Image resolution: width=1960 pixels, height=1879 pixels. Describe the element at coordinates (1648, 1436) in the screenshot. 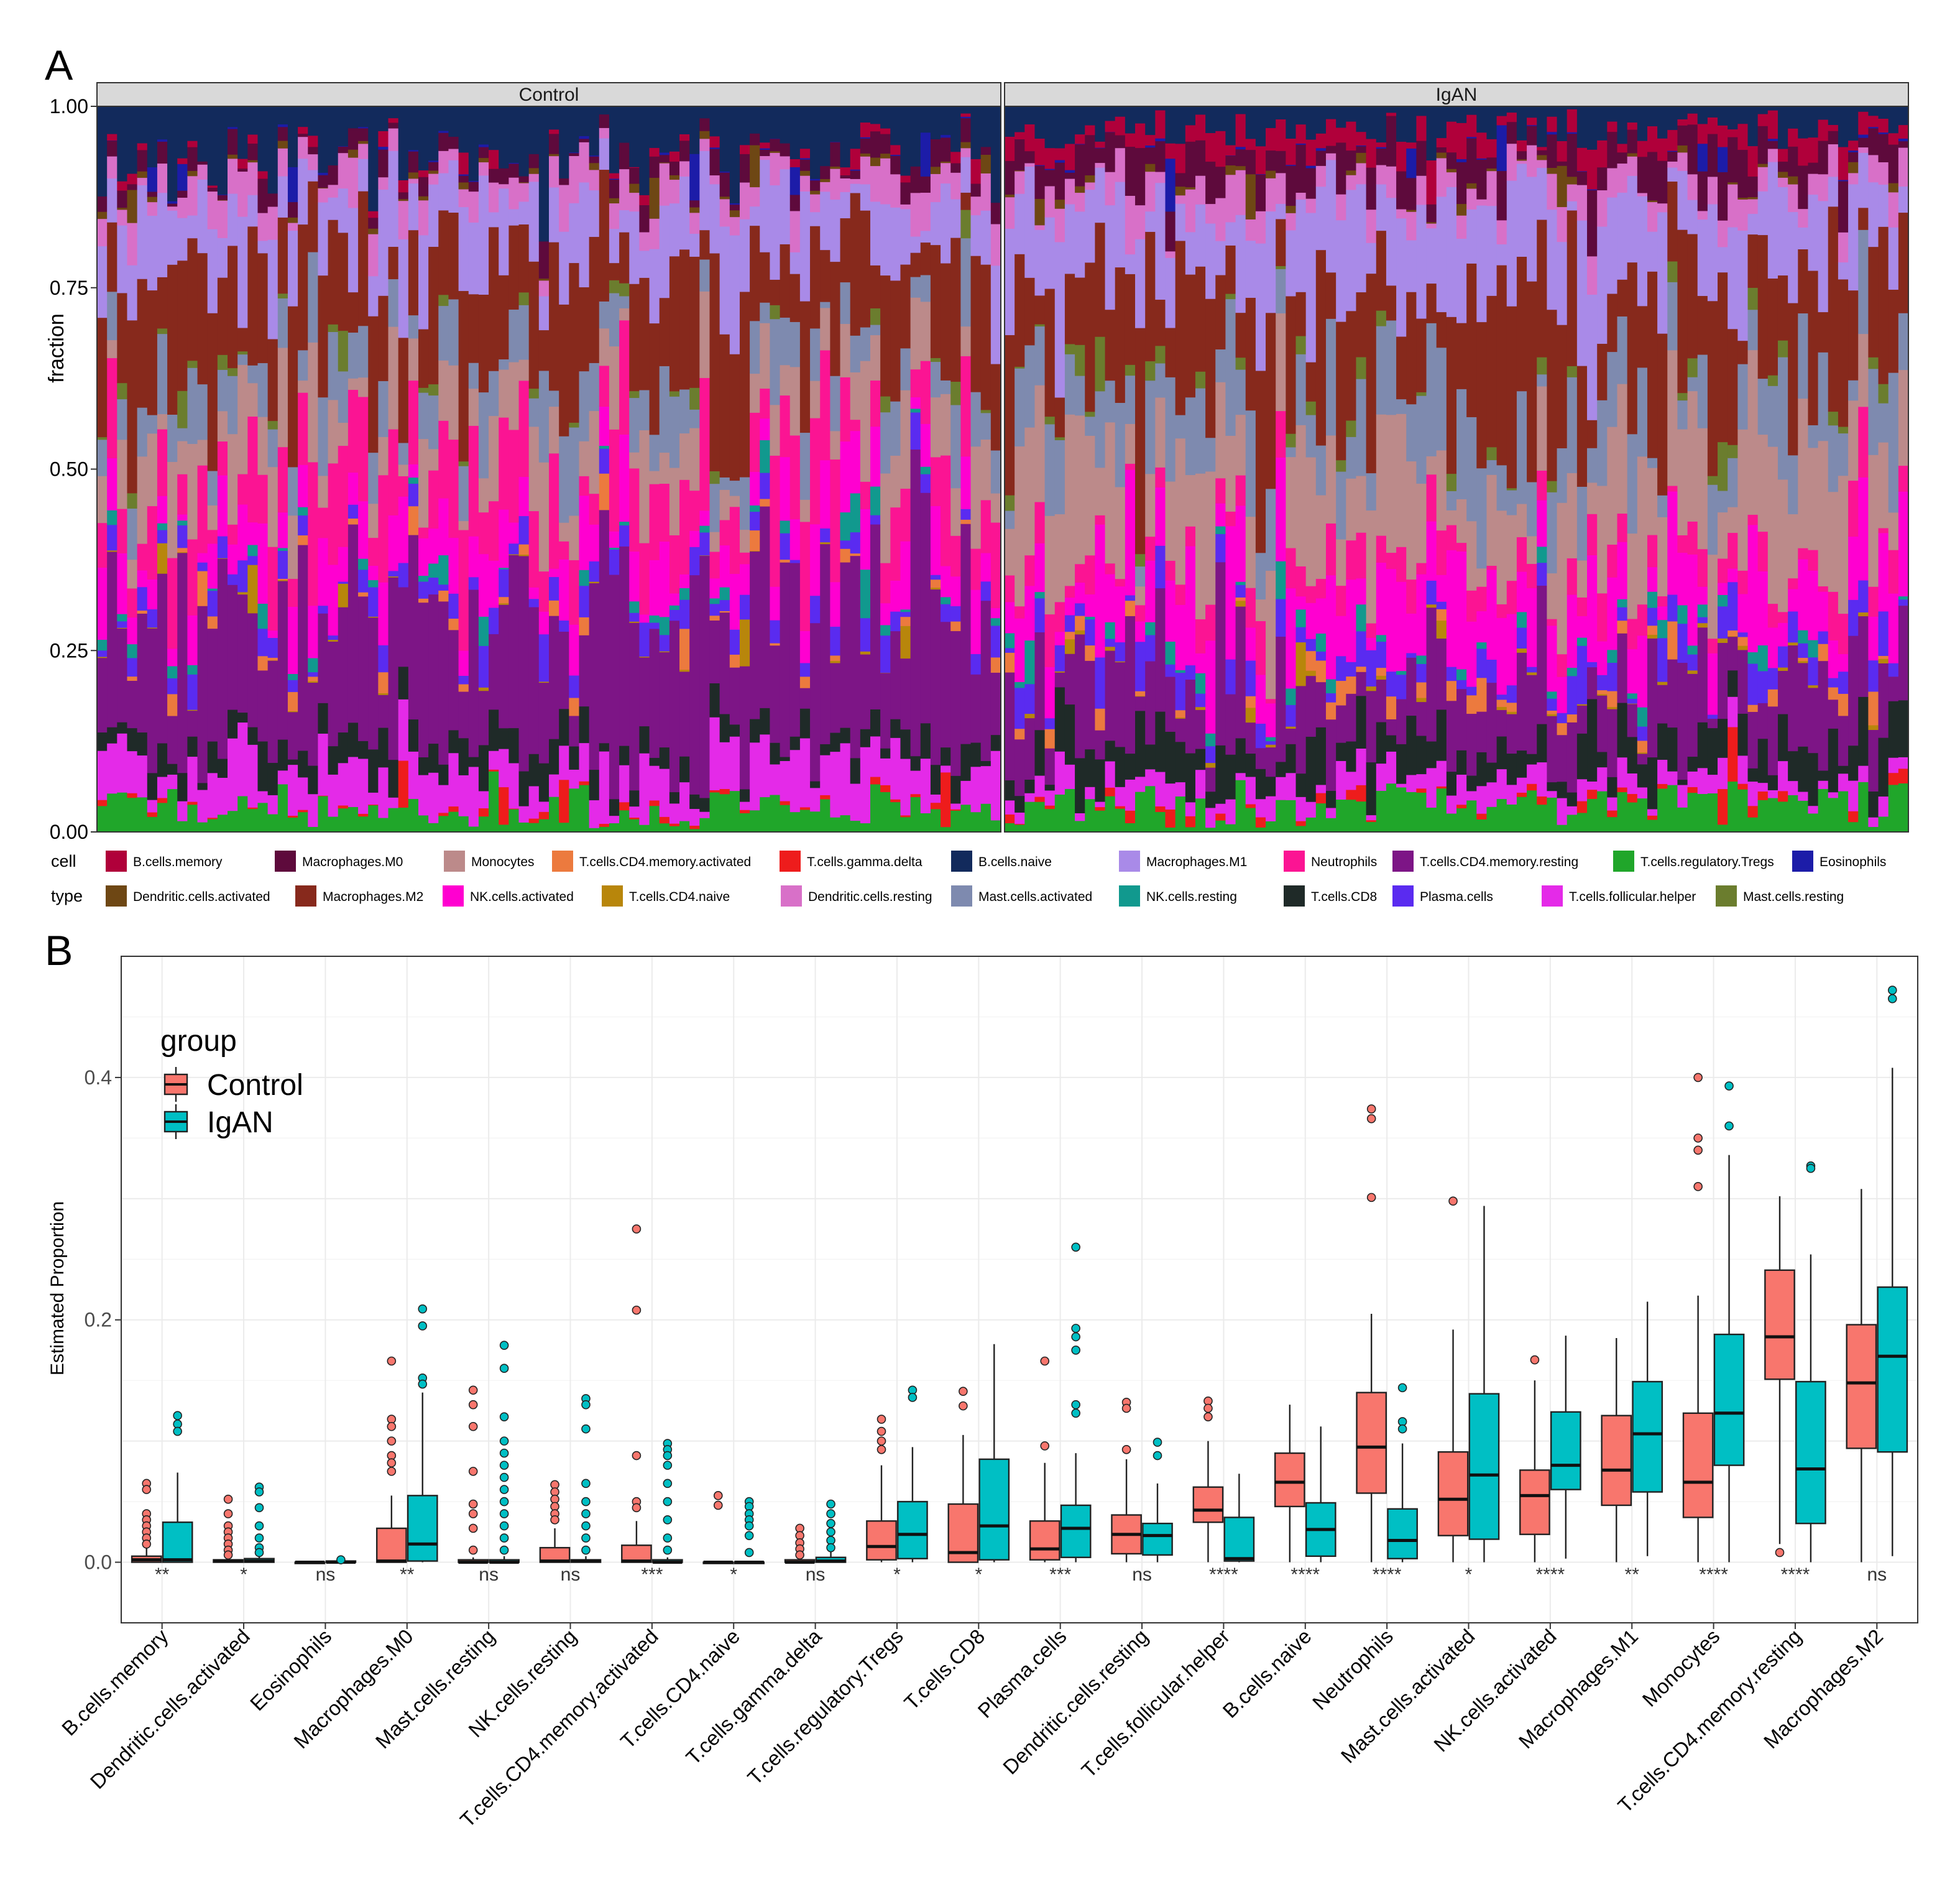

I see `box-igan` at that location.